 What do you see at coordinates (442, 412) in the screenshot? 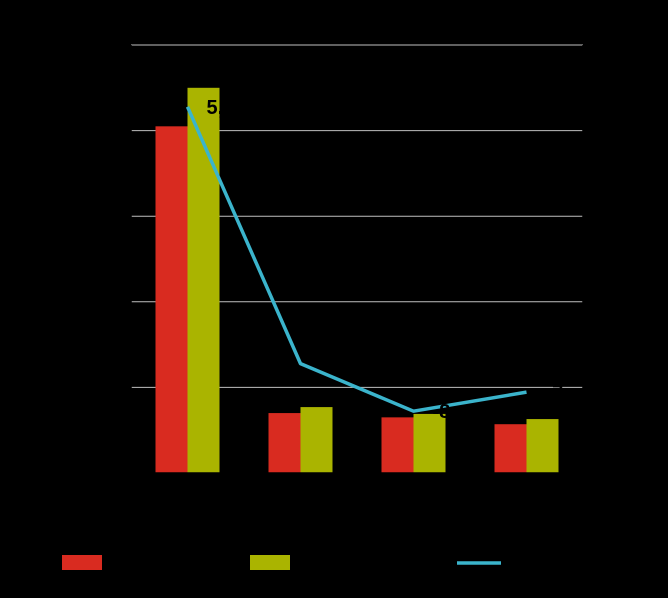
I see `data-label: -8` at bounding box center [442, 412].